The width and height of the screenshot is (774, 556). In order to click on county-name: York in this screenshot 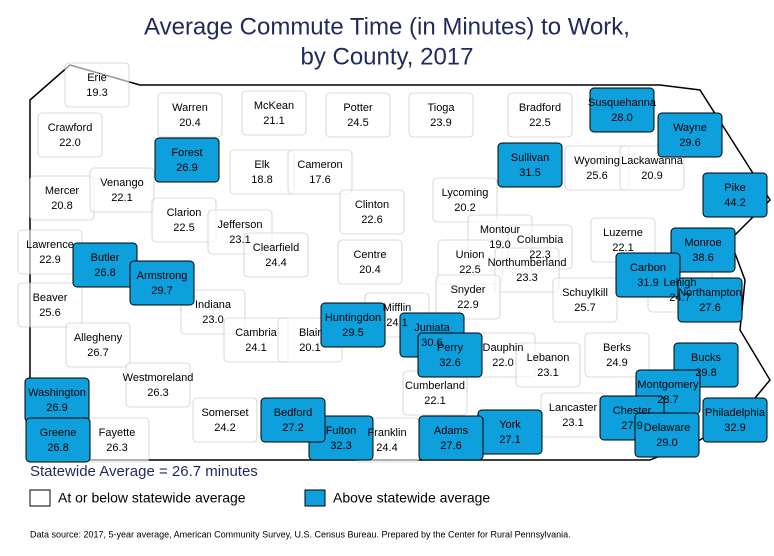, I will do `click(510, 425)`.